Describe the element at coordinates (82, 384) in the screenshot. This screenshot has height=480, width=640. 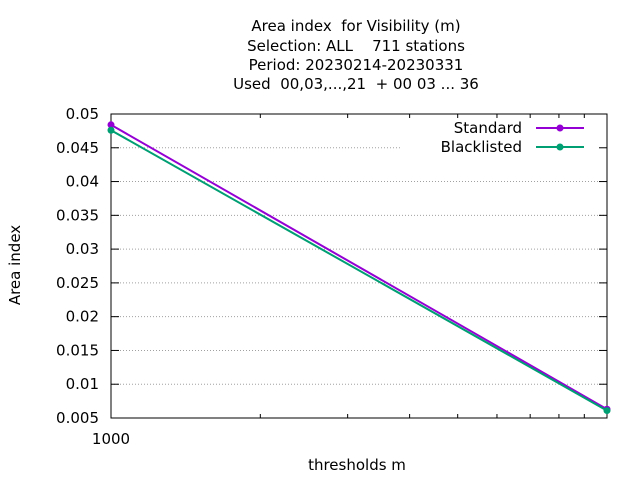
I see `y-tick-label: 0.01` at that location.